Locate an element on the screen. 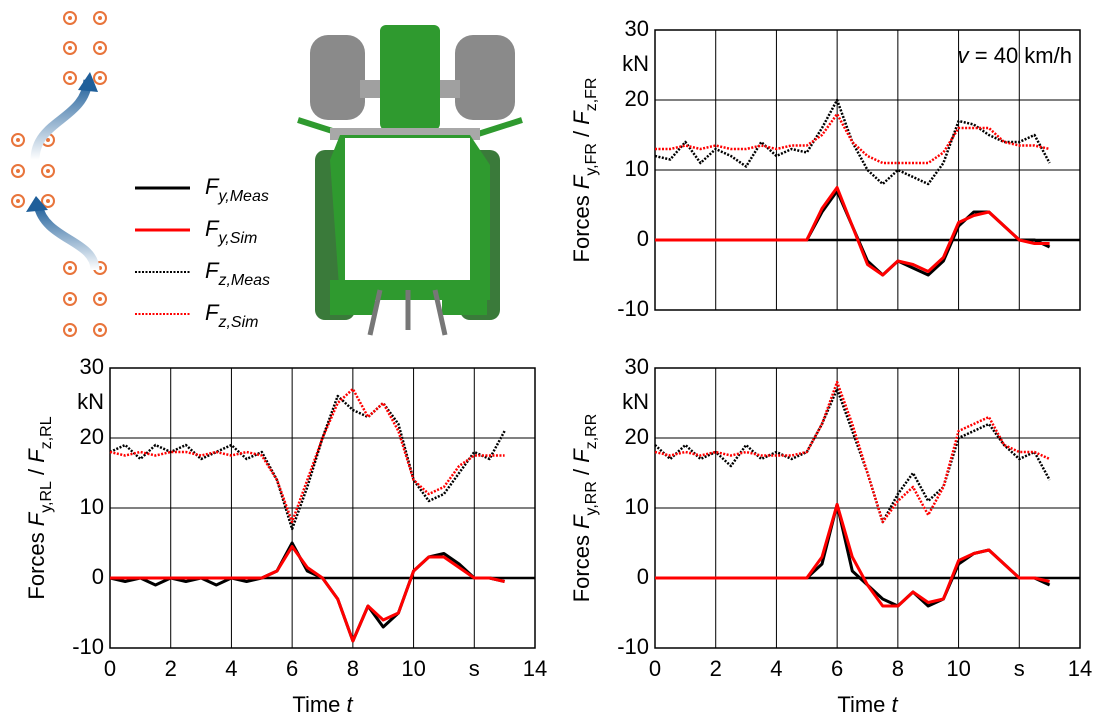  label-part: z,RL is located at coordinates (46, 432).